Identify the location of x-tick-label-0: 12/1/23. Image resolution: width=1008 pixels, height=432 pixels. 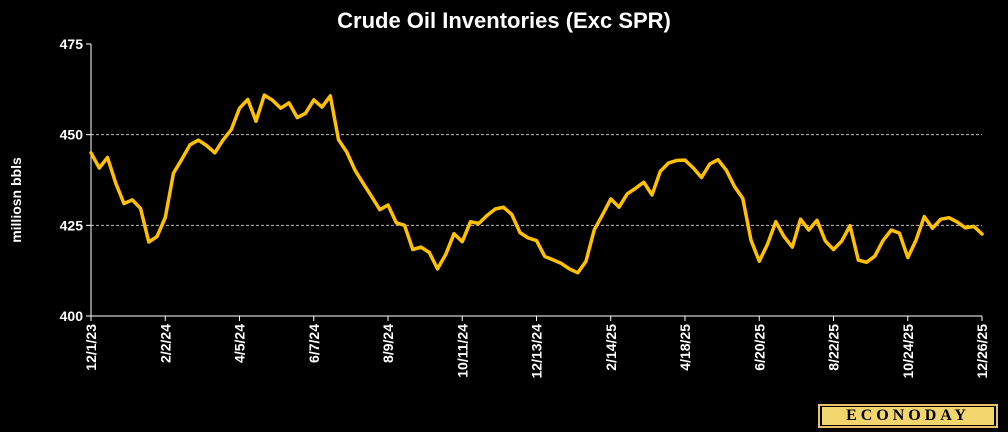
(91, 347).